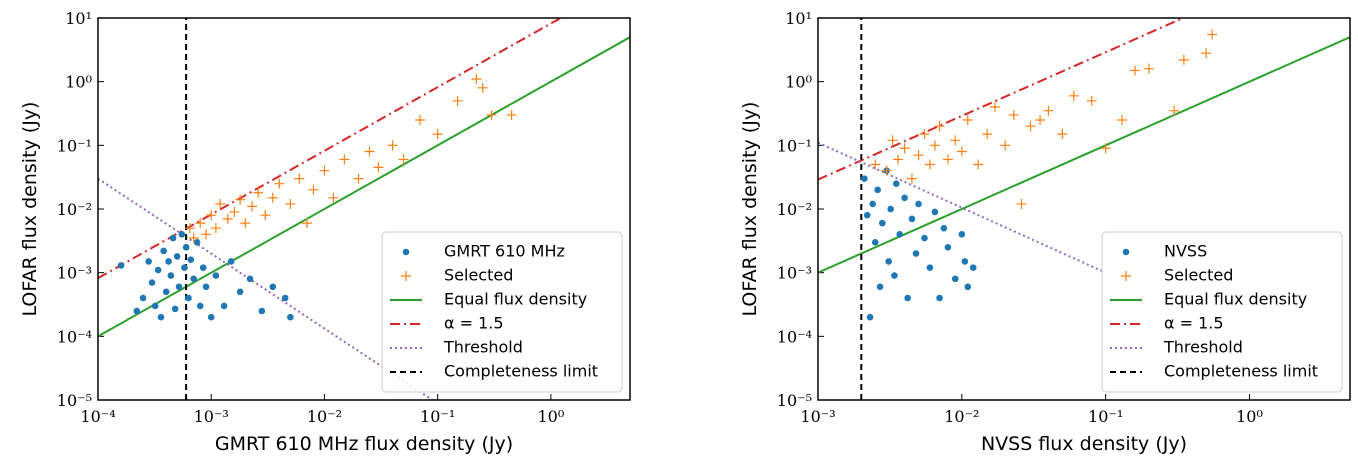 This screenshot has width=1358, height=463. Describe the element at coordinates (97, 416) in the screenshot. I see `x-tick-label: 10⁻⁴` at that location.